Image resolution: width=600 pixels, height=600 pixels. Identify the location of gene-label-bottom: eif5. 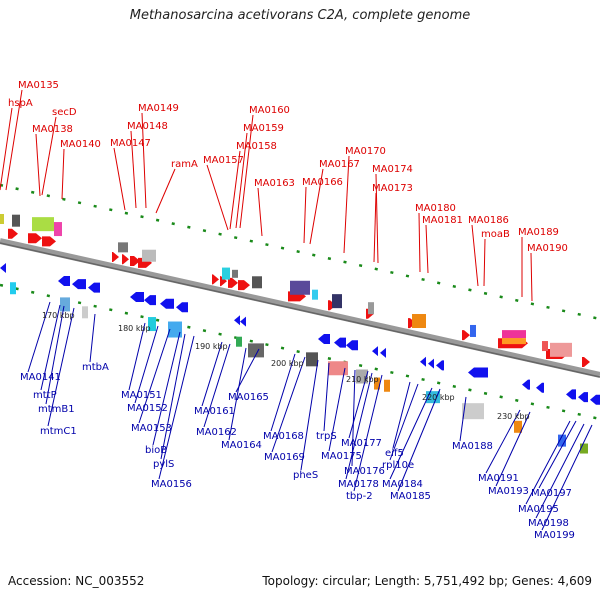
(394, 453).